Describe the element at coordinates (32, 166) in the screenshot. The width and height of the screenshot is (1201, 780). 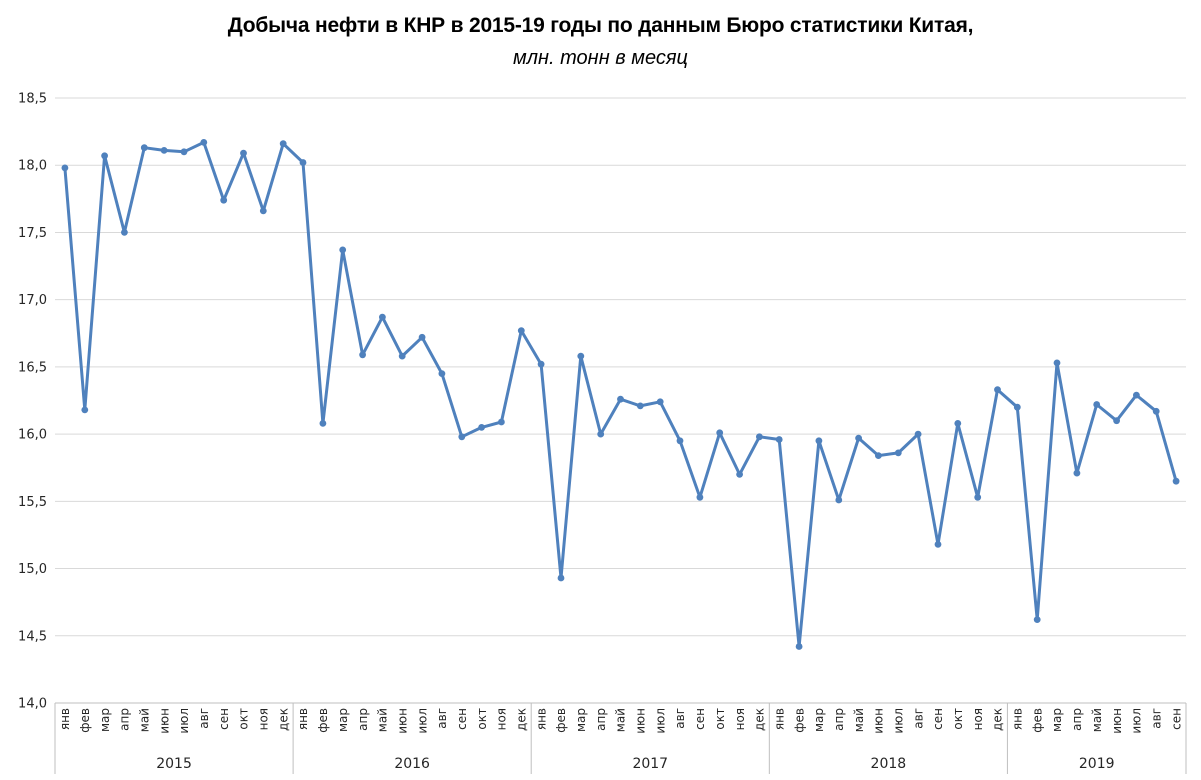
I see `y-axis-tick-label: 18,0` at that location.